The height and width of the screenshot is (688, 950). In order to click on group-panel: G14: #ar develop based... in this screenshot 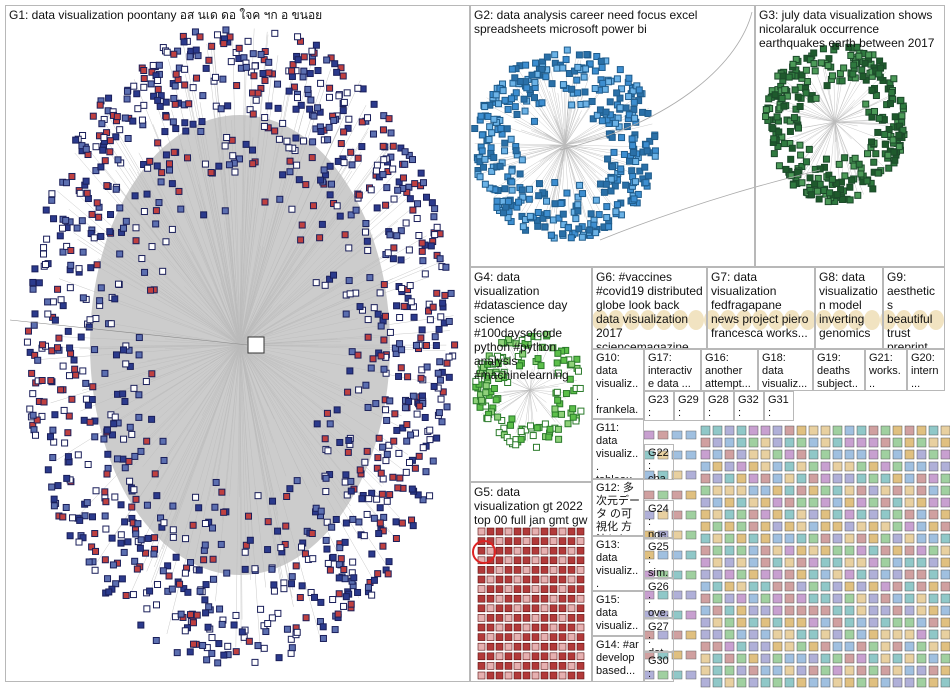, I will do `click(618, 659)`.